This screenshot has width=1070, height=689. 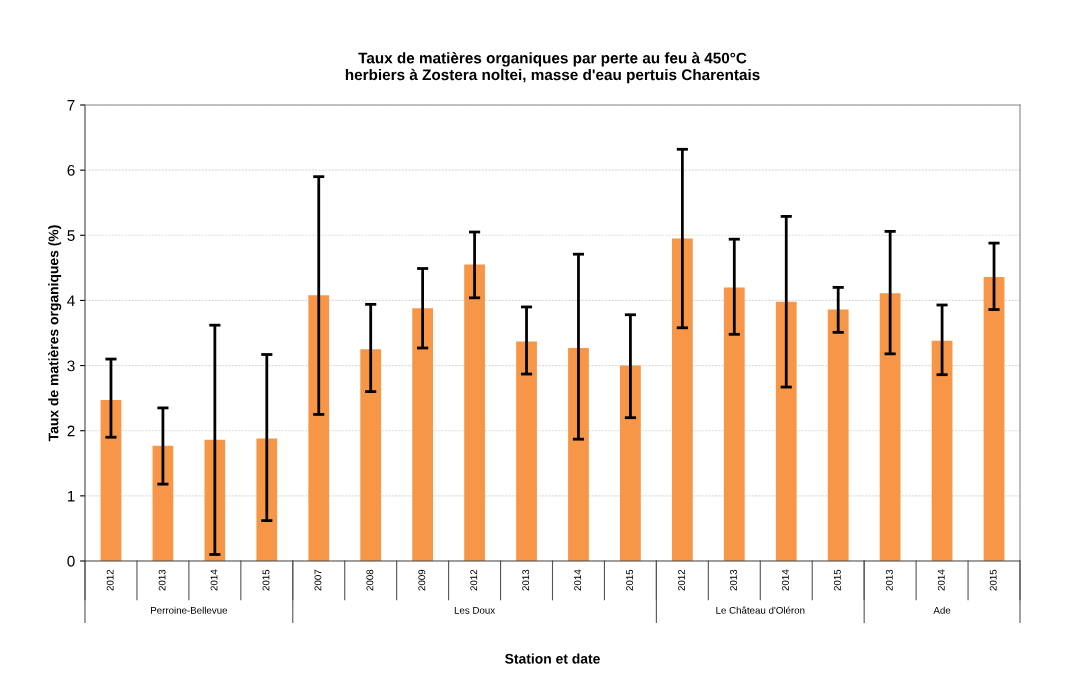 I want to click on y-tick-label: 4, so click(x=71, y=300).